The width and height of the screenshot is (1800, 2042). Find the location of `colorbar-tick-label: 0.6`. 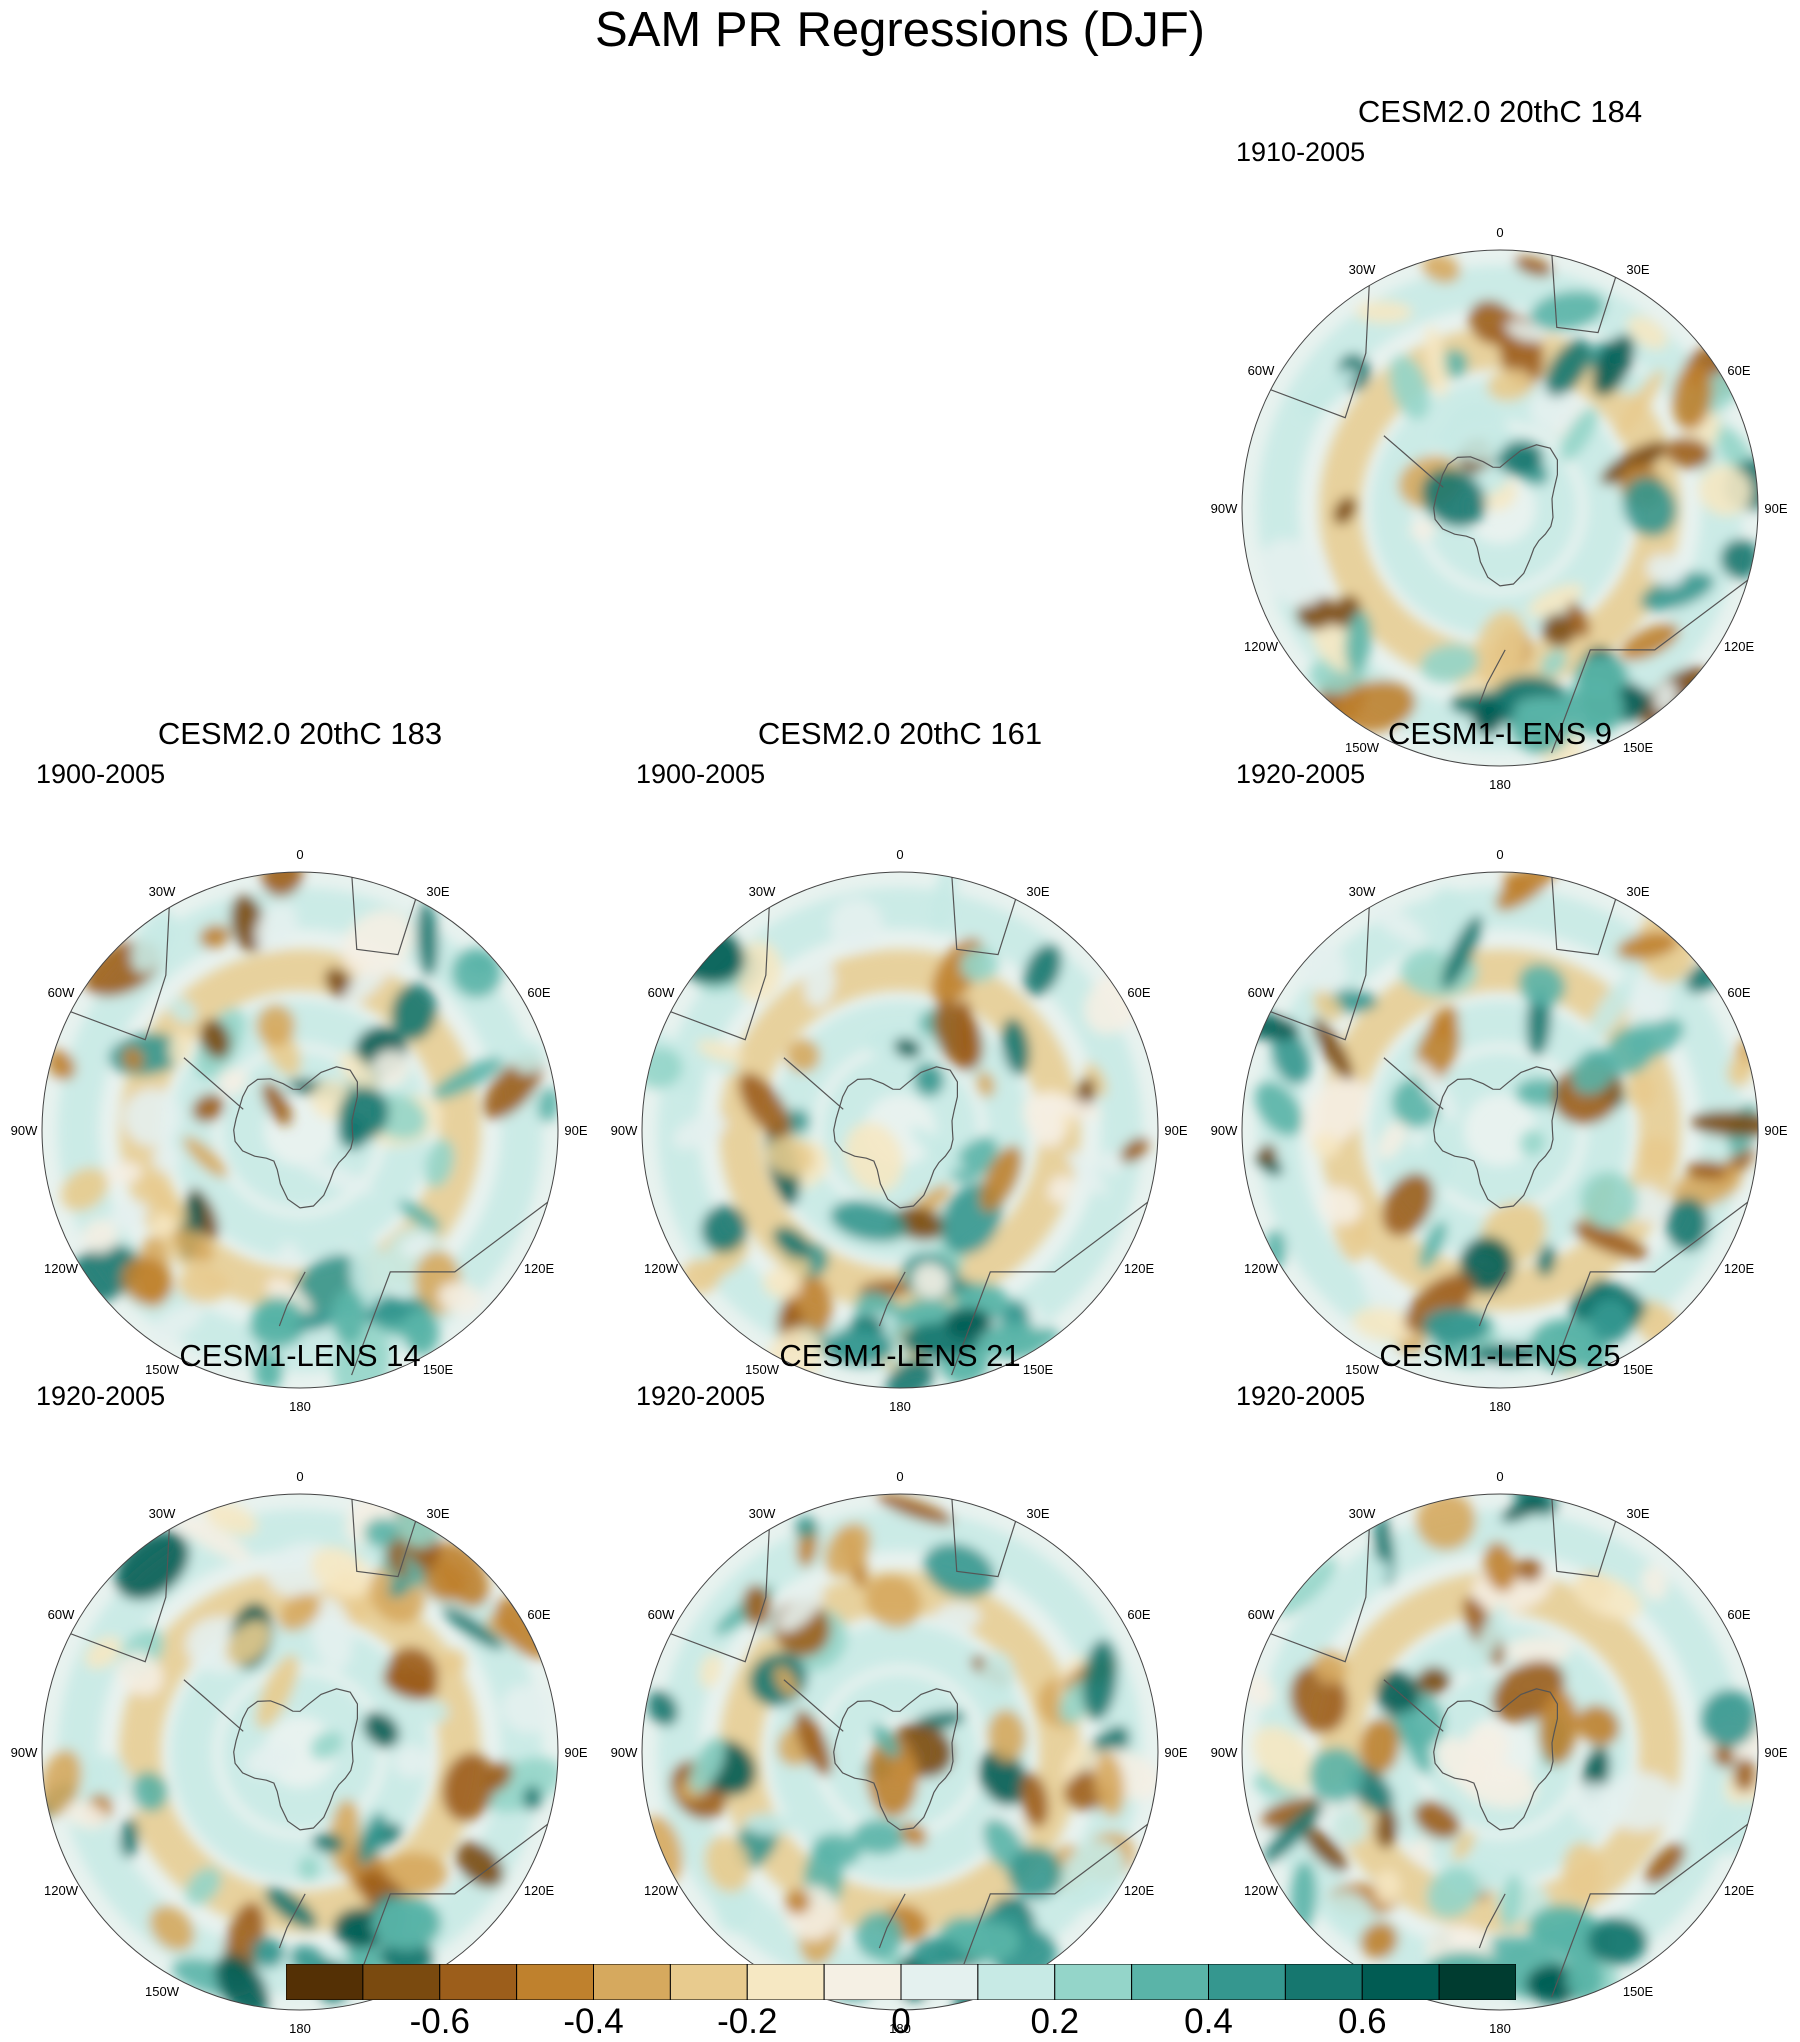

colorbar-tick-label: 0.6 is located at coordinates (1362, 2021).